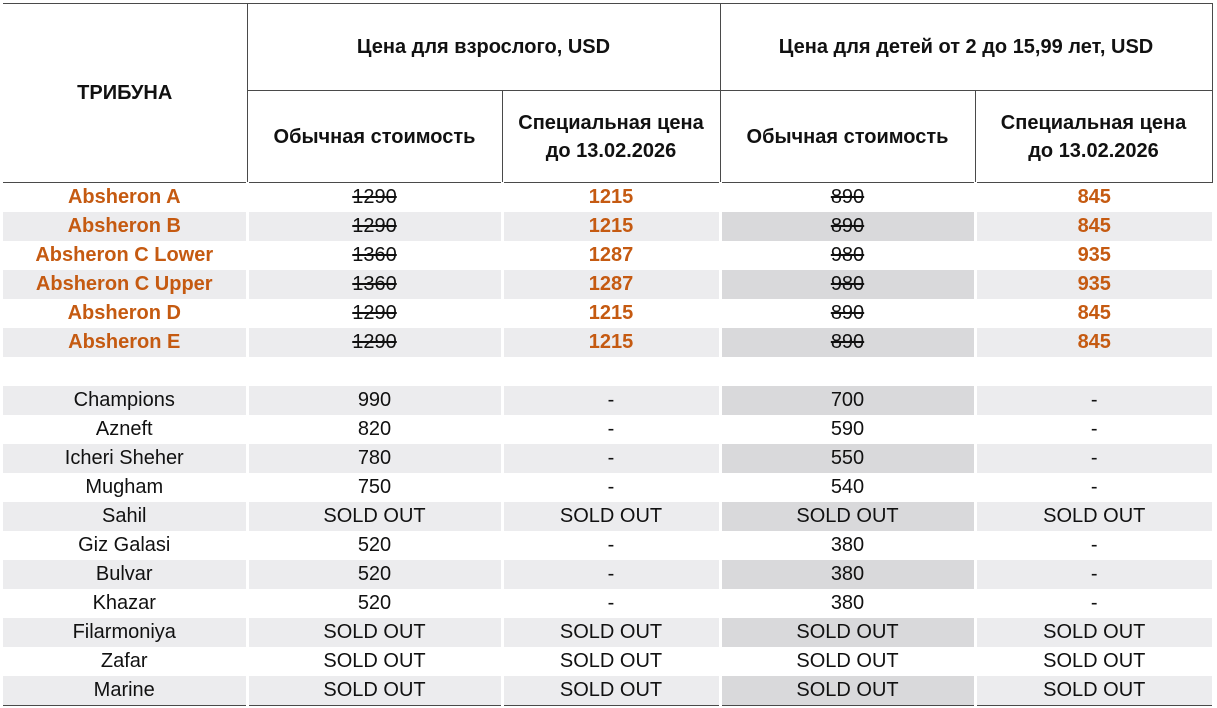 Image resolution: width=1217 pixels, height=708 pixels. Describe the element at coordinates (1093, 255) in the screenshot. I see `child-special-price: 935` at that location.